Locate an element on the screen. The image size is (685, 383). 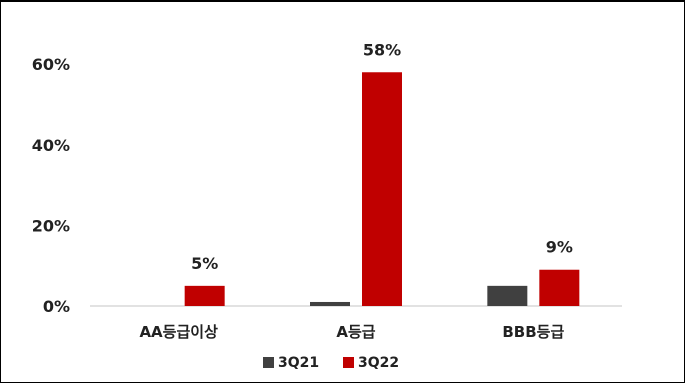
x-category-label: AA등급이상 is located at coordinates (178, 332).